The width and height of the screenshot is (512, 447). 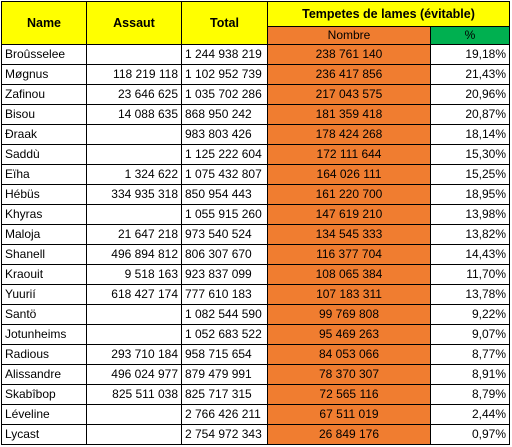 What do you see at coordinates (224, 274) in the screenshot?
I see `cell-total: 923 837 099` at bounding box center [224, 274].